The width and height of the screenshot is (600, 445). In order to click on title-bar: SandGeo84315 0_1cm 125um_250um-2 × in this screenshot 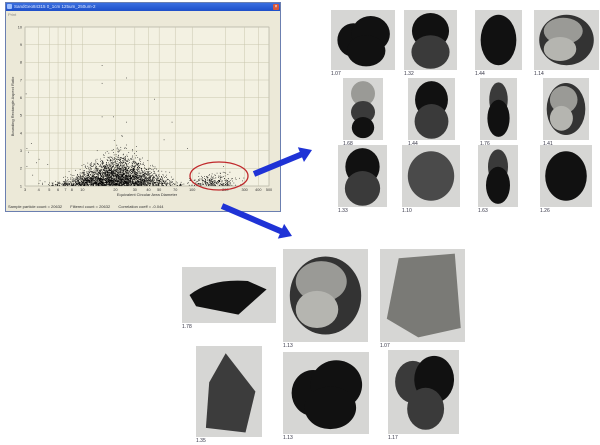, I will do `click(143, 7)`.